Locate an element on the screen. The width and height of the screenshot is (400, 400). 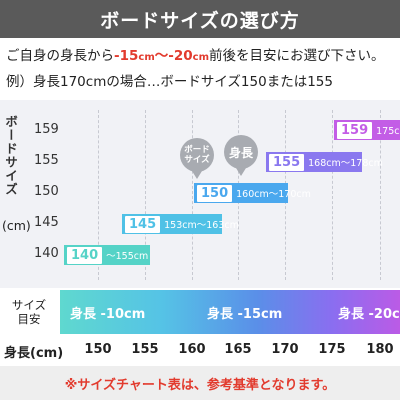
bar-155: 155 168cm〜178cm is located at coordinates (324, 162).